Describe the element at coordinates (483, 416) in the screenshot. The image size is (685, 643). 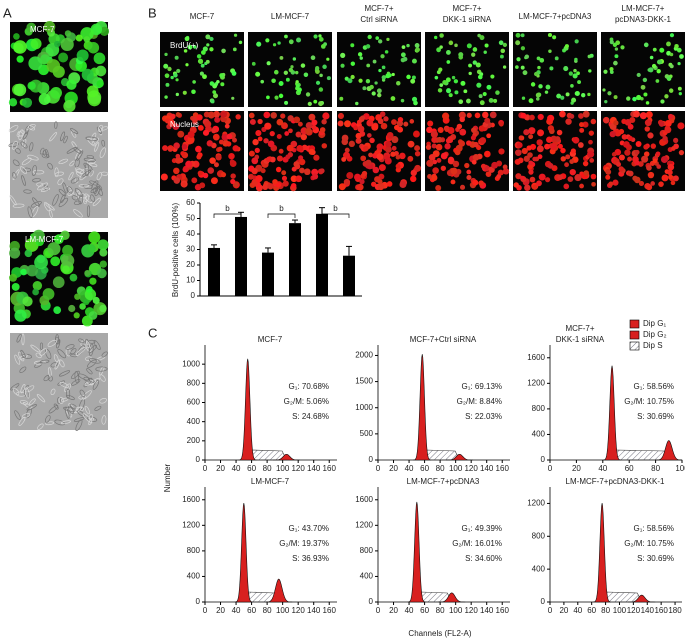
I see `cell-cycle-stat: S: 22.03%` at that location.